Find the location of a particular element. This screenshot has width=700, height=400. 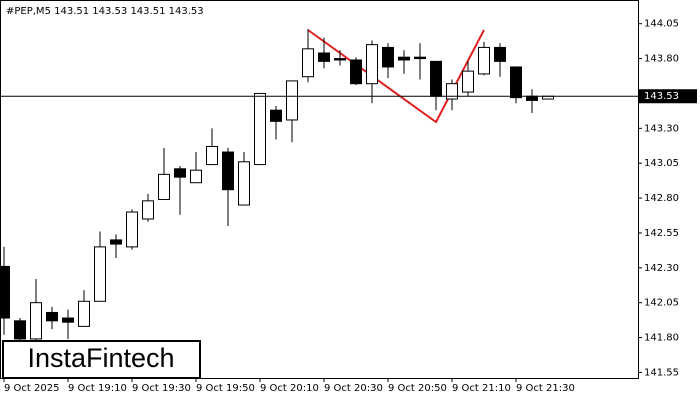

y-tick-label: 142.05 is located at coordinates (661, 303).